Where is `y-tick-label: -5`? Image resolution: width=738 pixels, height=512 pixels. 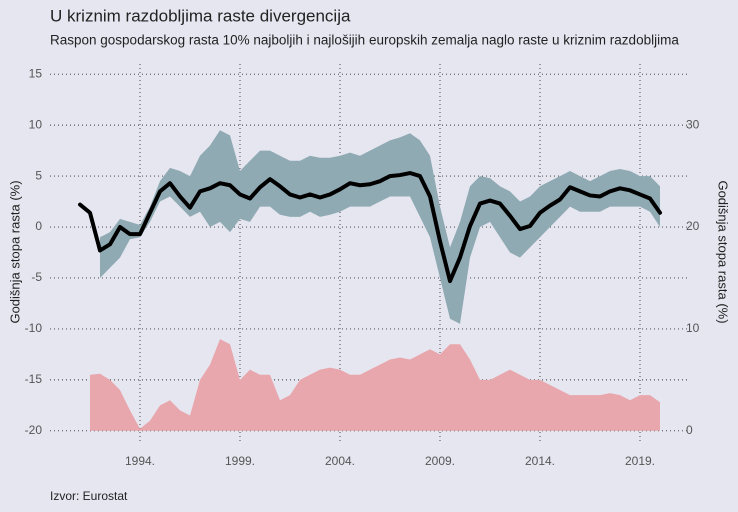
y-tick-label: -5 is located at coordinates (36, 277).